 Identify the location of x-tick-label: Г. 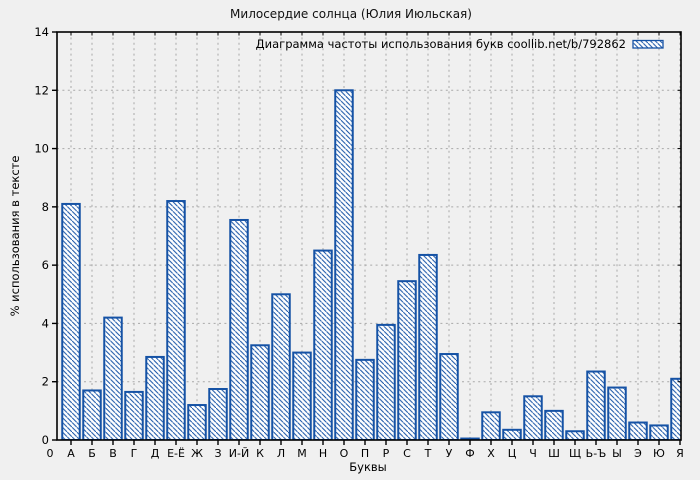
(134, 453).